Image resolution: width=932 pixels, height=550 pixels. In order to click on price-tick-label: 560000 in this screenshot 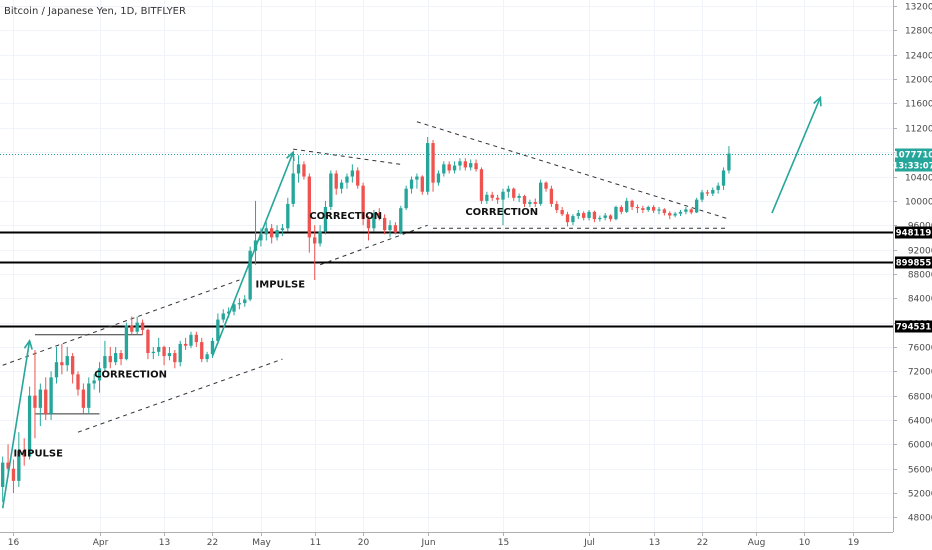, I will do `click(920, 471)`.